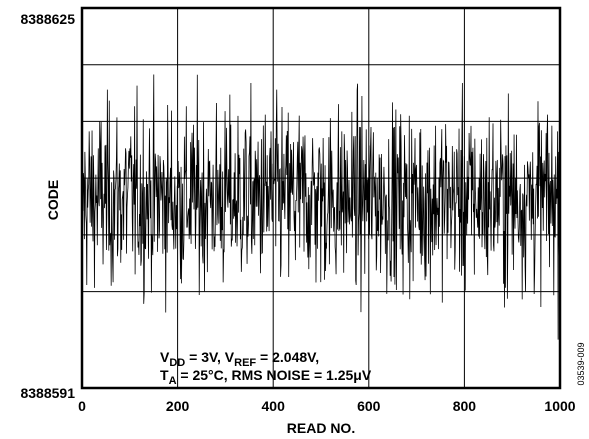 The height and width of the screenshot is (439, 589). Describe the element at coordinates (47, 19) in the screenshot. I see `y-tick-top: 8388625` at that location.